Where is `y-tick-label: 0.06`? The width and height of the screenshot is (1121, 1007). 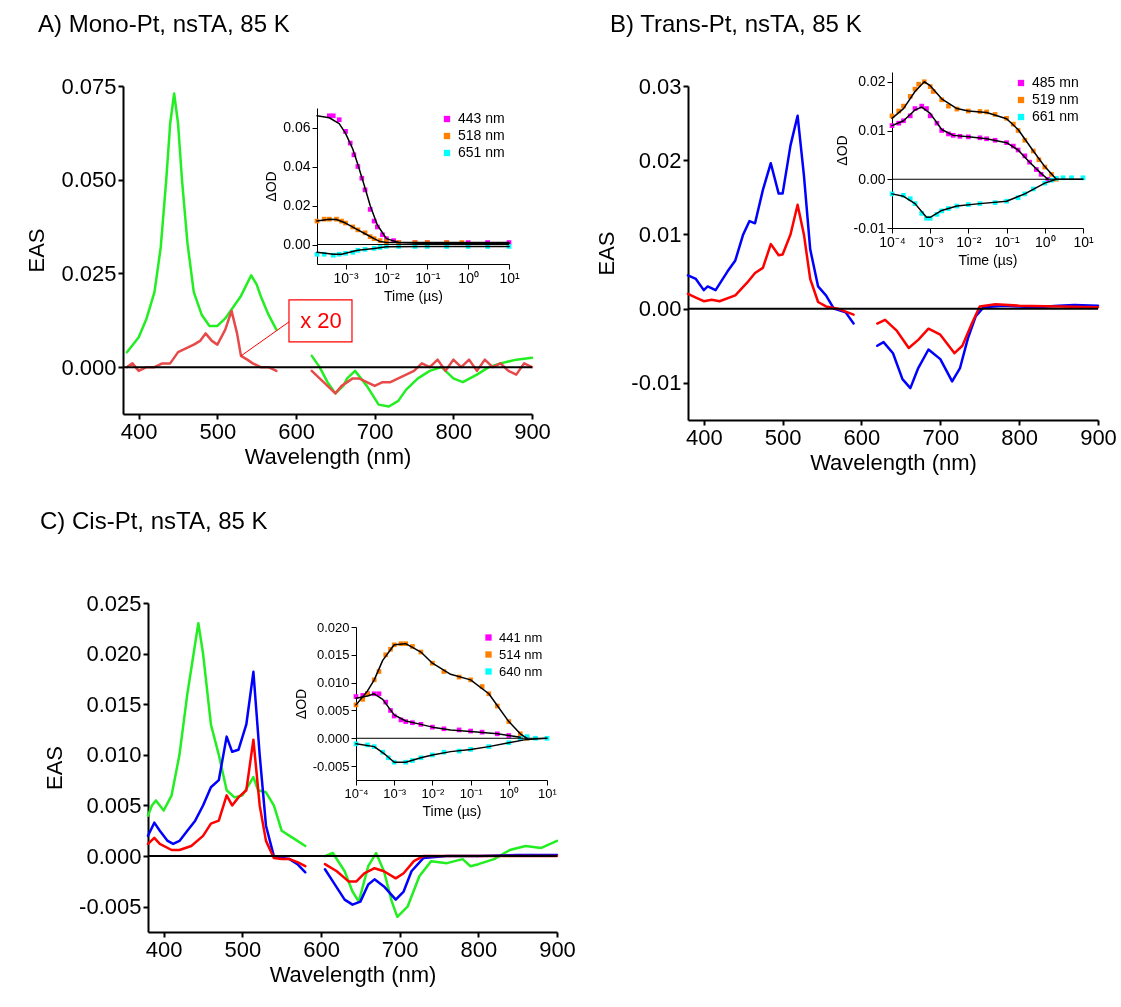
y-tick-label: 0.06 is located at coordinates (297, 127).